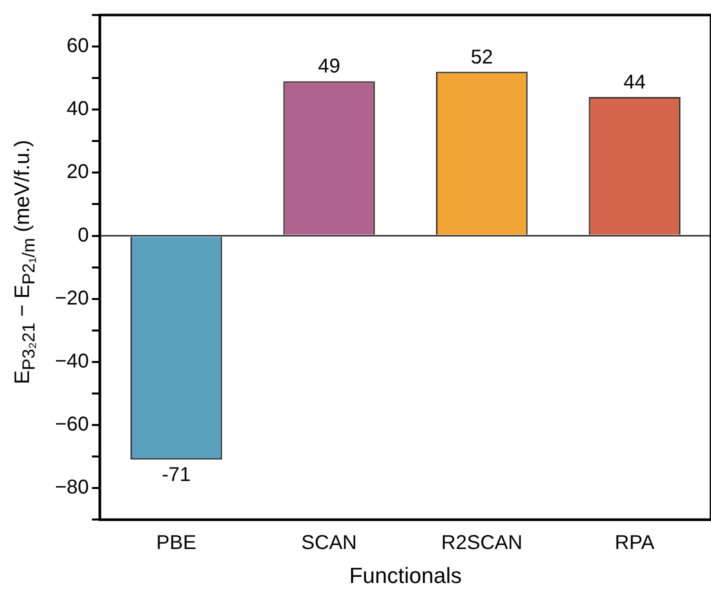  Describe the element at coordinates (634, 83) in the screenshot. I see `data-label: 44` at that location.